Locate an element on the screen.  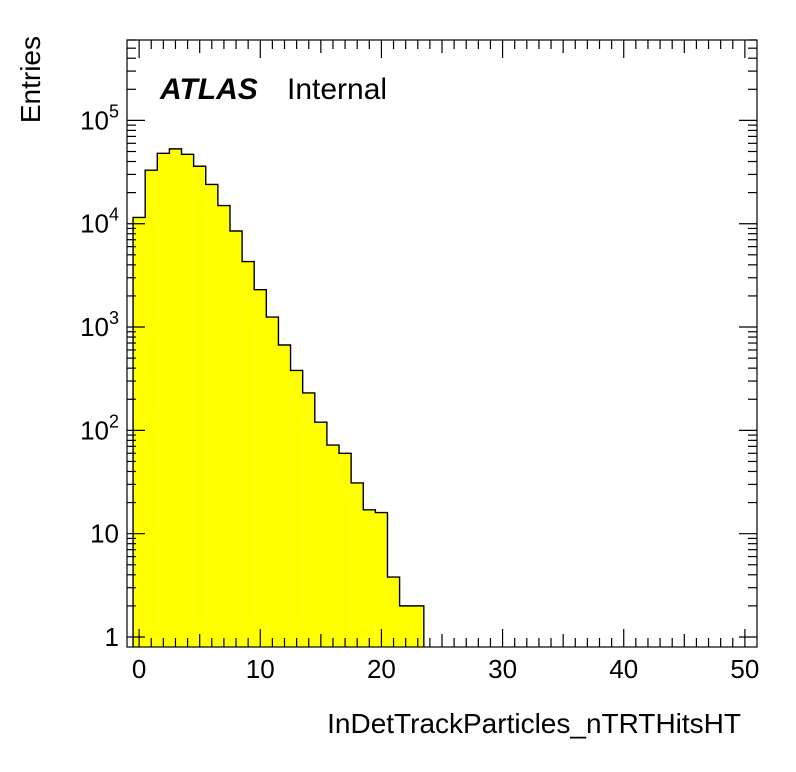
y-tick-label: 1 is located at coordinates (112, 637).